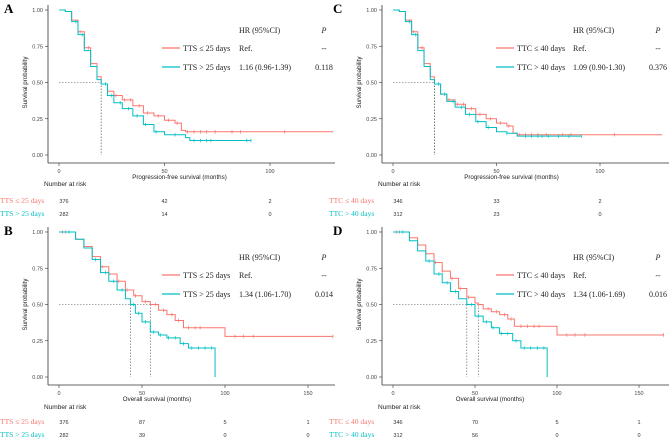 The image size is (669, 442). Describe the element at coordinates (475, 436) in the screenshot. I see `risk-count: 56` at that location.